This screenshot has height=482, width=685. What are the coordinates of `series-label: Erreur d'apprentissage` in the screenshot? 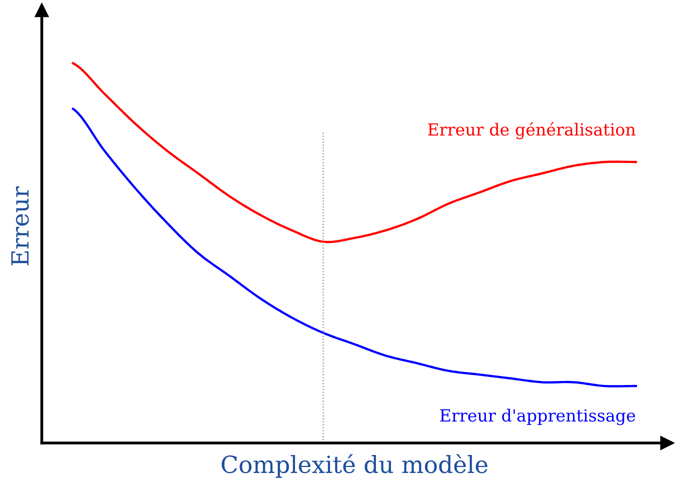 It's located at (538, 417).